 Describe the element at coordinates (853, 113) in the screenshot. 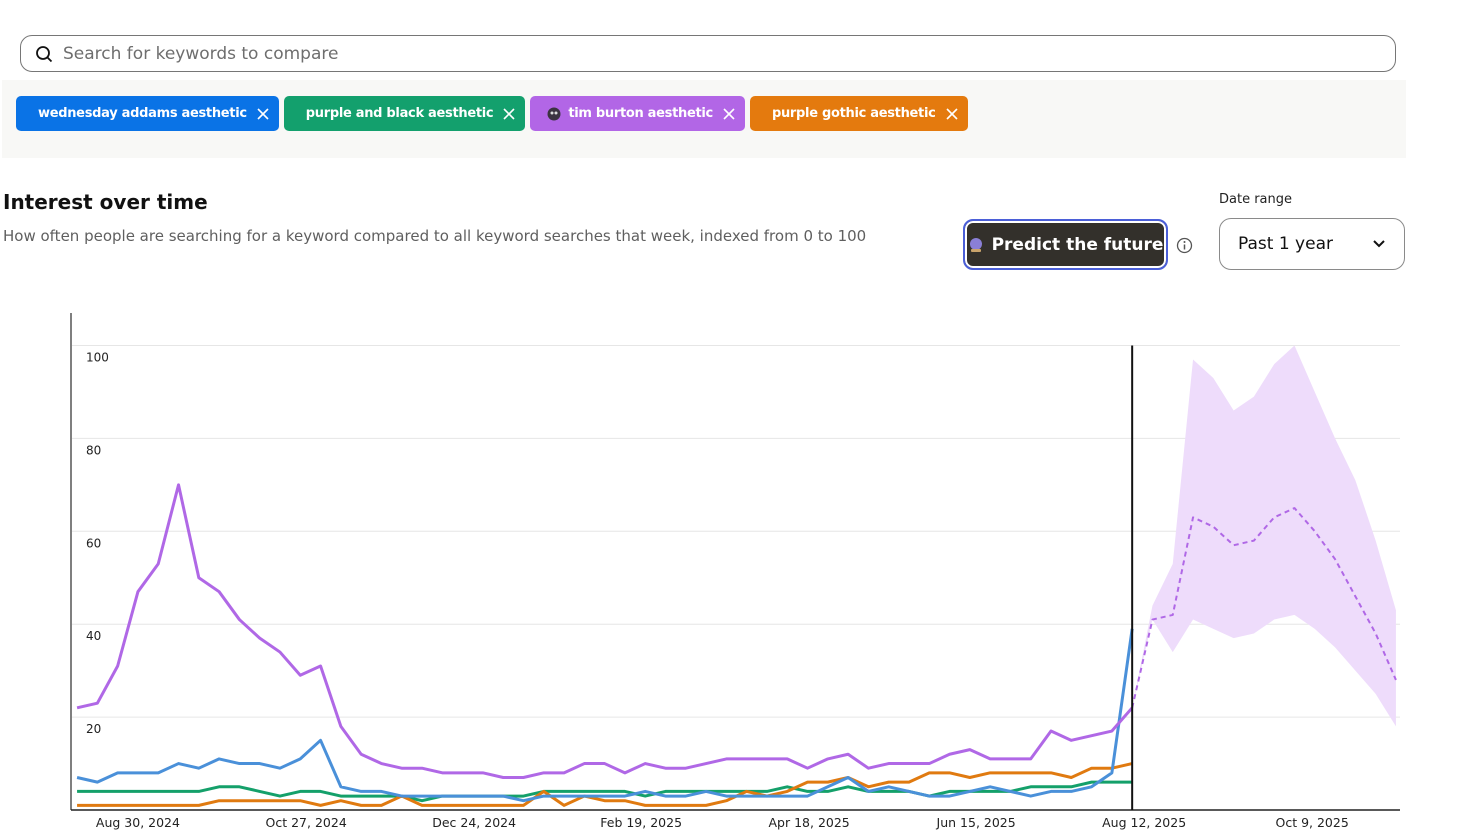

I see `chip-label: purple gothic aesthetic` at that location.